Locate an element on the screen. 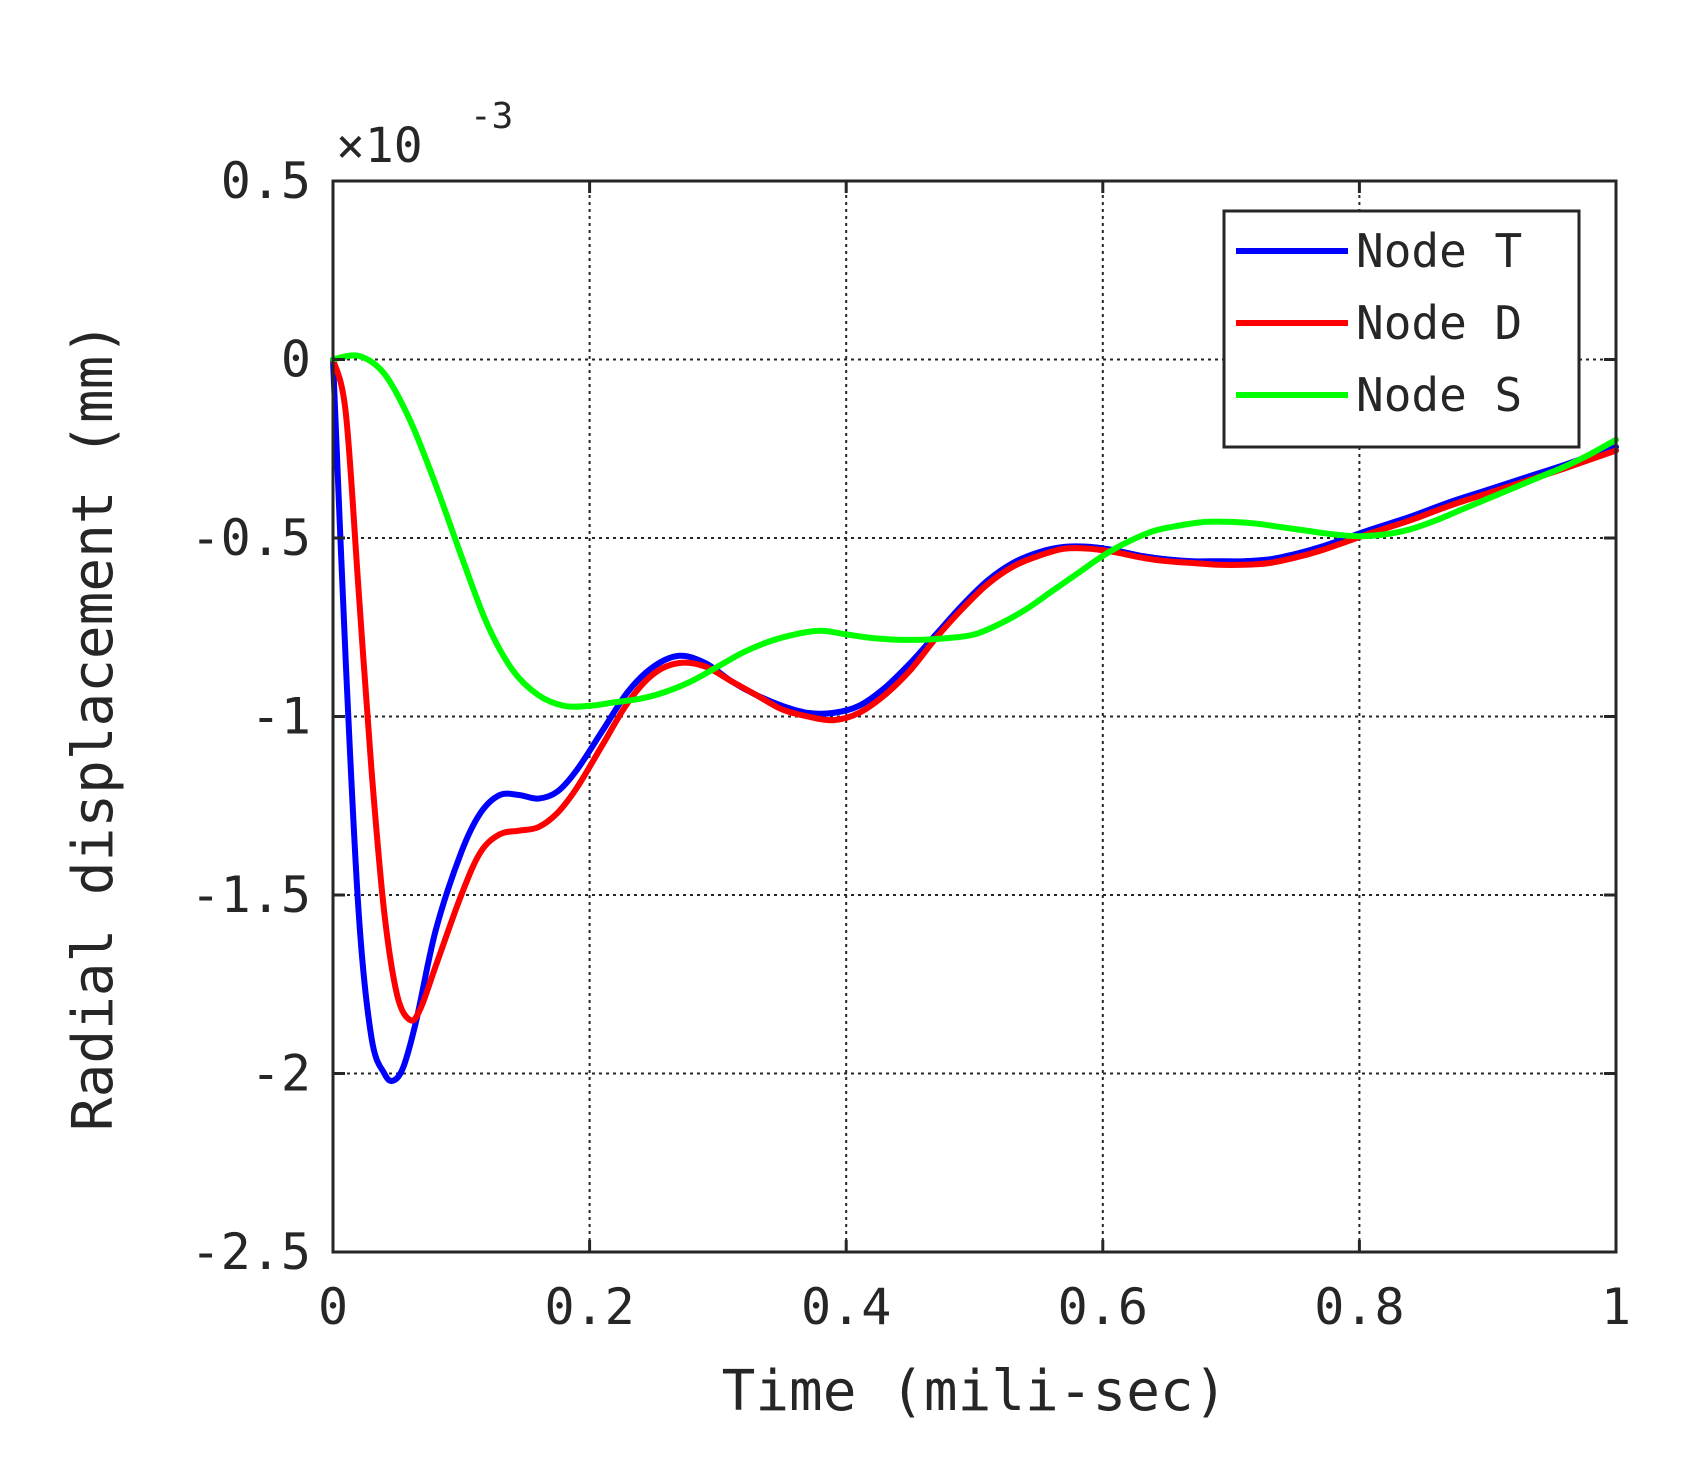  y-tick-label: -0.5 is located at coordinates (251, 538).